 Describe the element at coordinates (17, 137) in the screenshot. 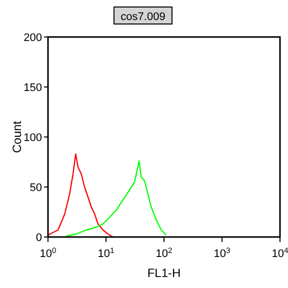

I see `y-axis-title: Count` at that location.